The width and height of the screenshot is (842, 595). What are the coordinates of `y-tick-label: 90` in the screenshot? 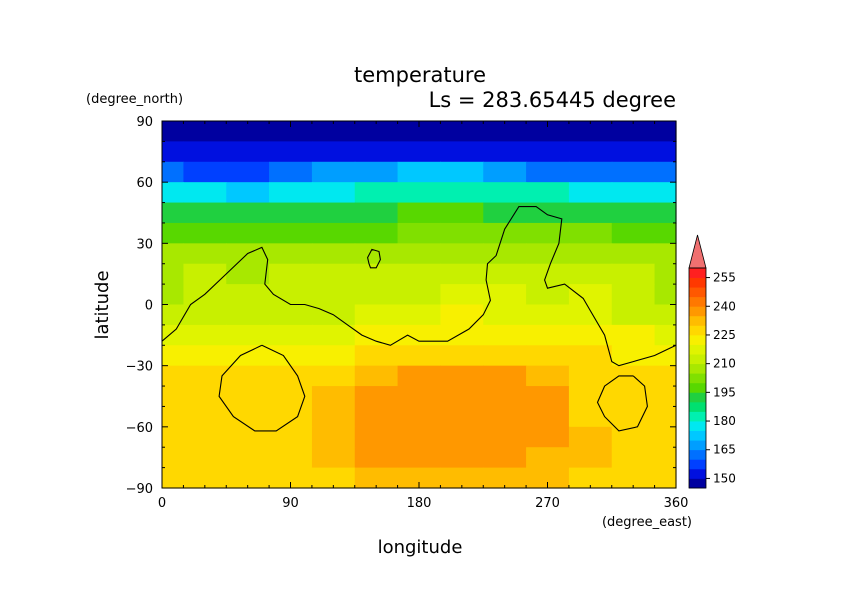 It's located at (144, 122).